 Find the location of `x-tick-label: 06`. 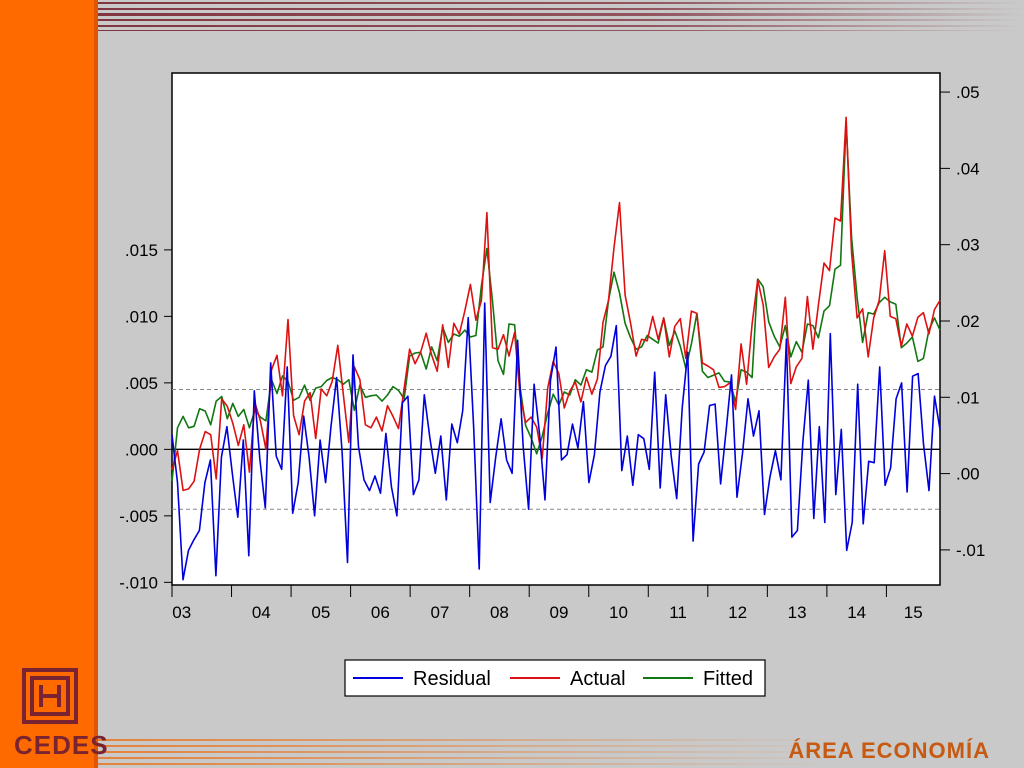

x-tick-label: 06 is located at coordinates (380, 612).